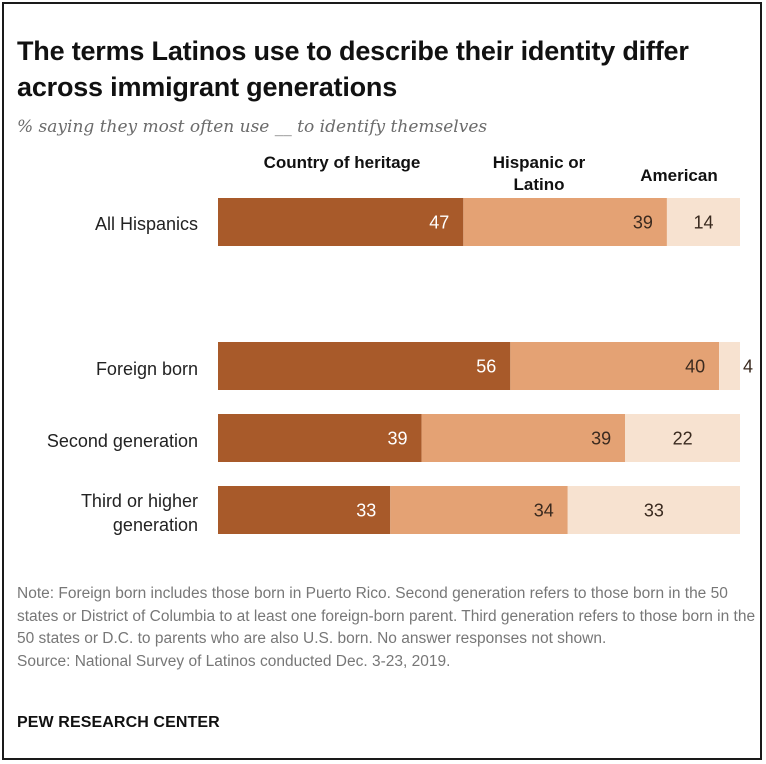  I want to click on bar-all-hispanics-american, so click(703, 222).